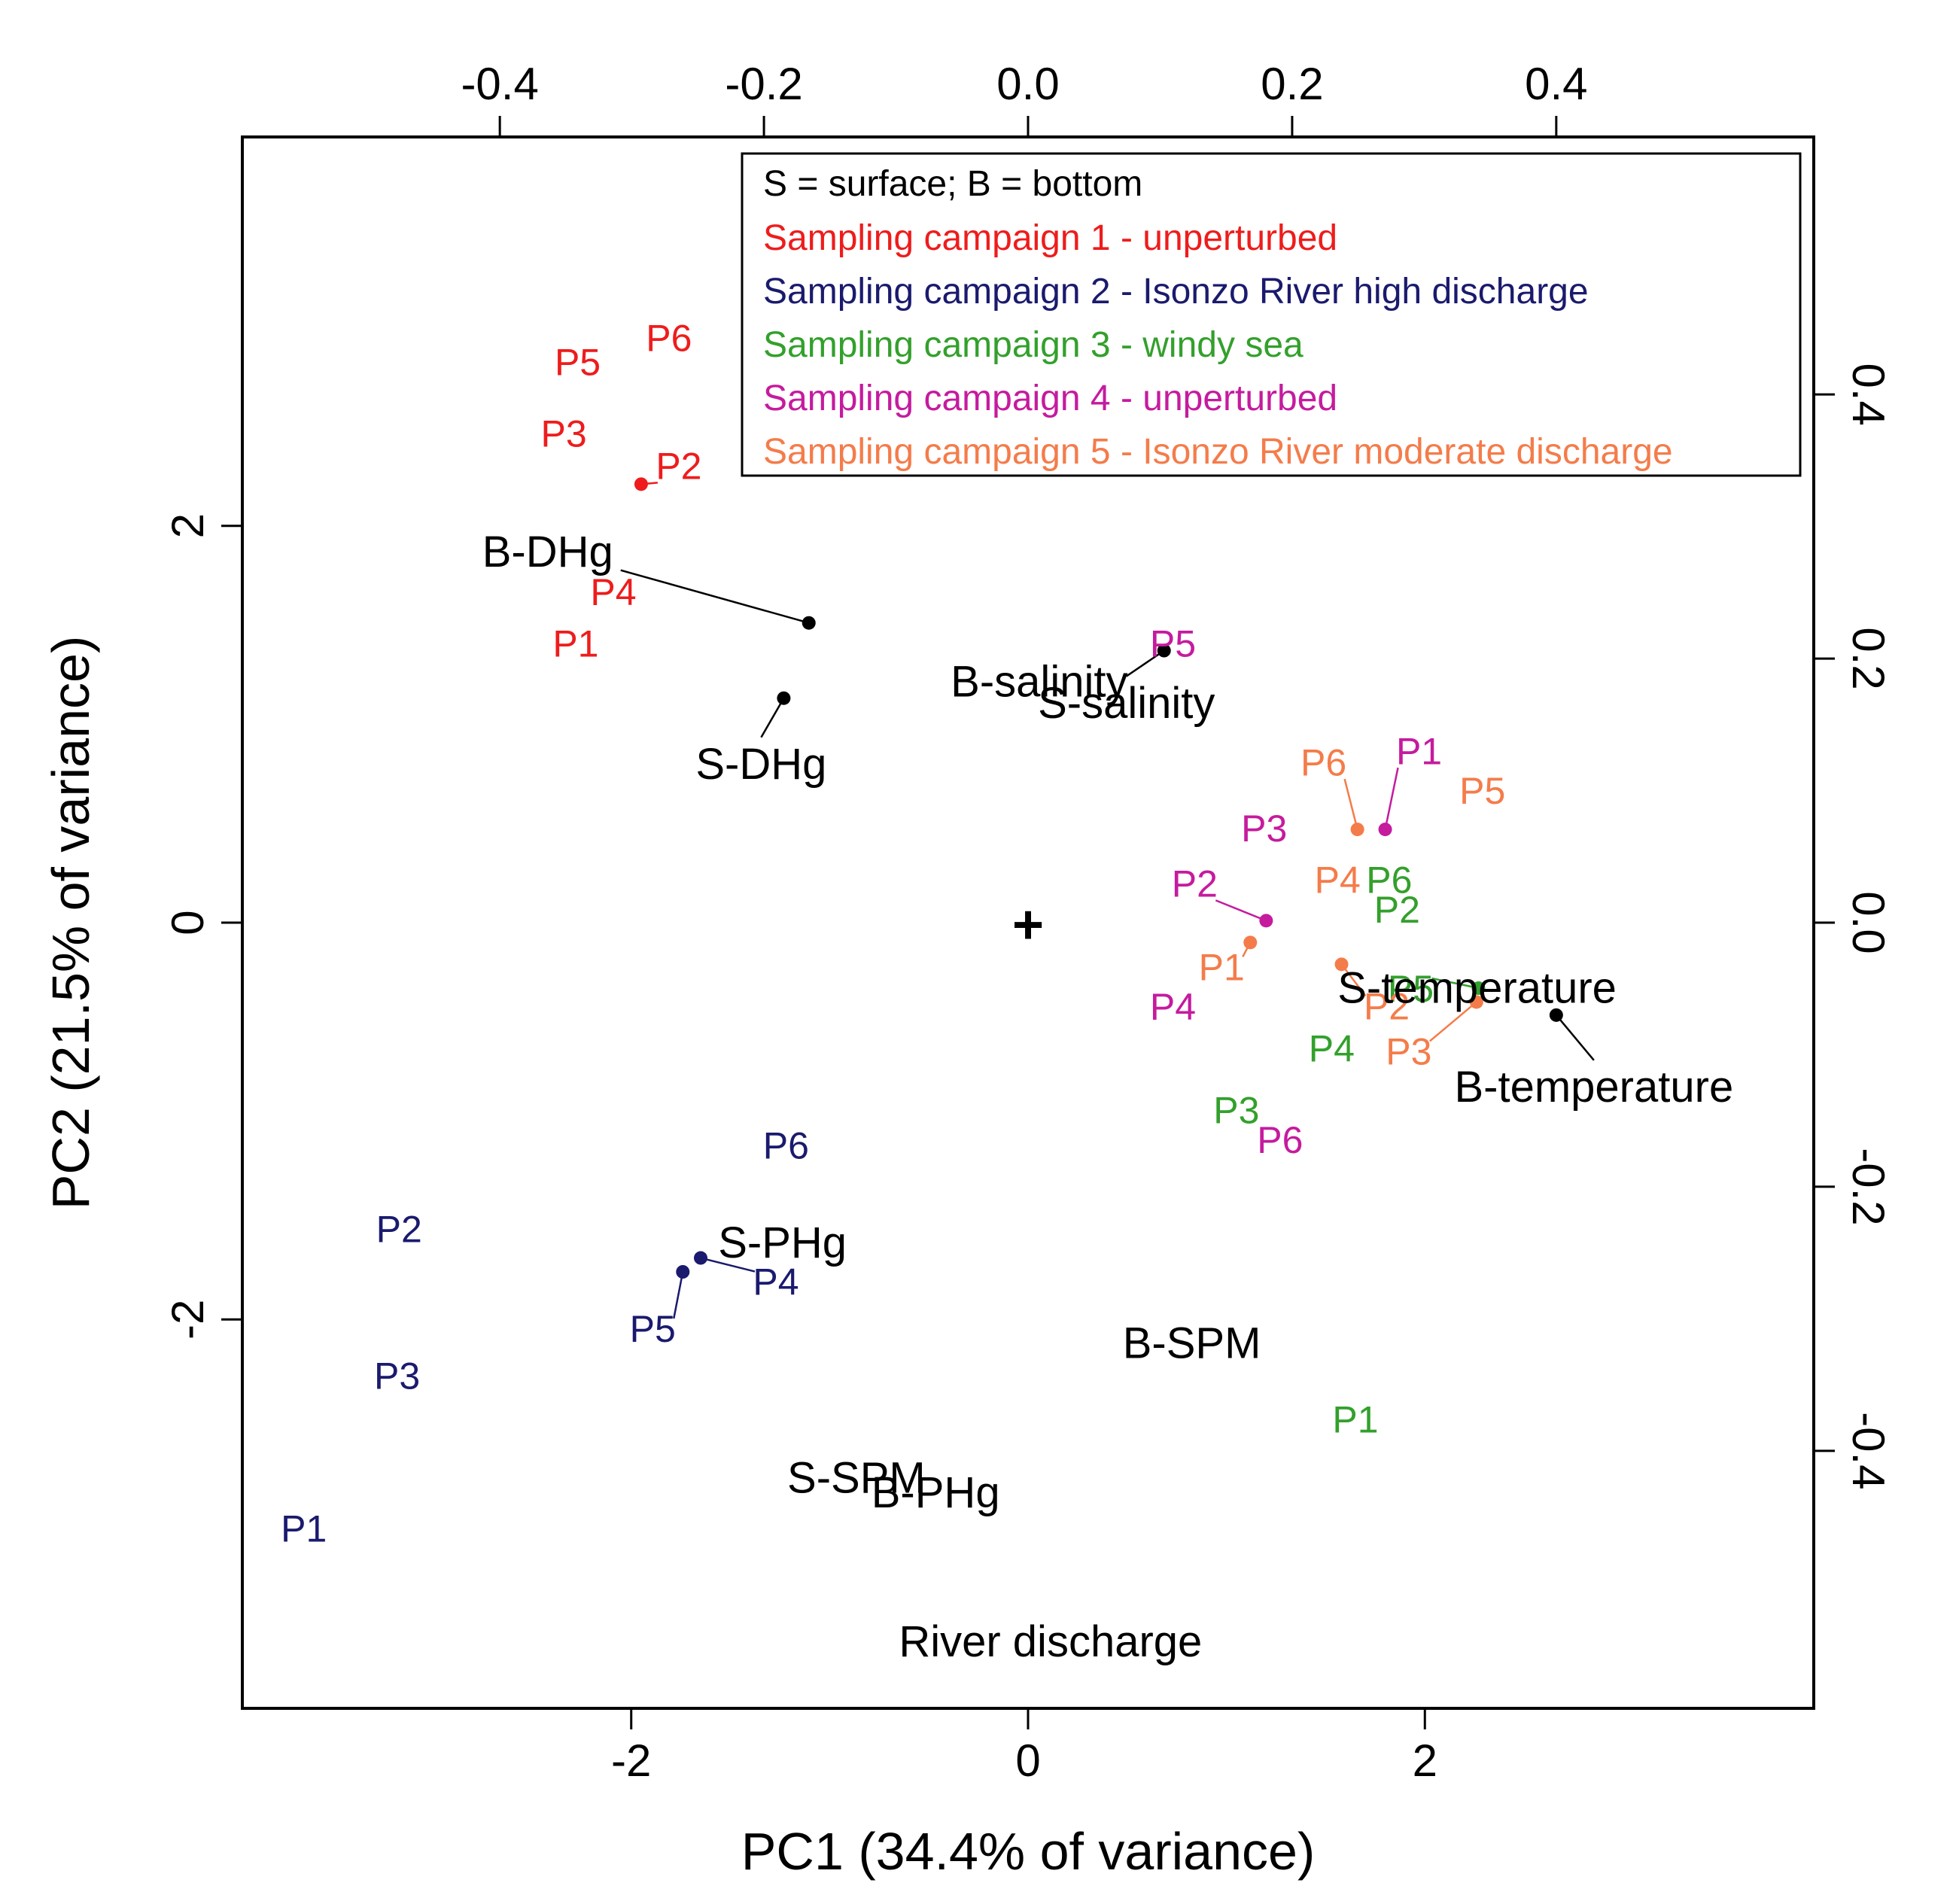 This screenshot has width=1956, height=1904. I want to click on point-label-c2-p1: P1, so click(304, 1529).